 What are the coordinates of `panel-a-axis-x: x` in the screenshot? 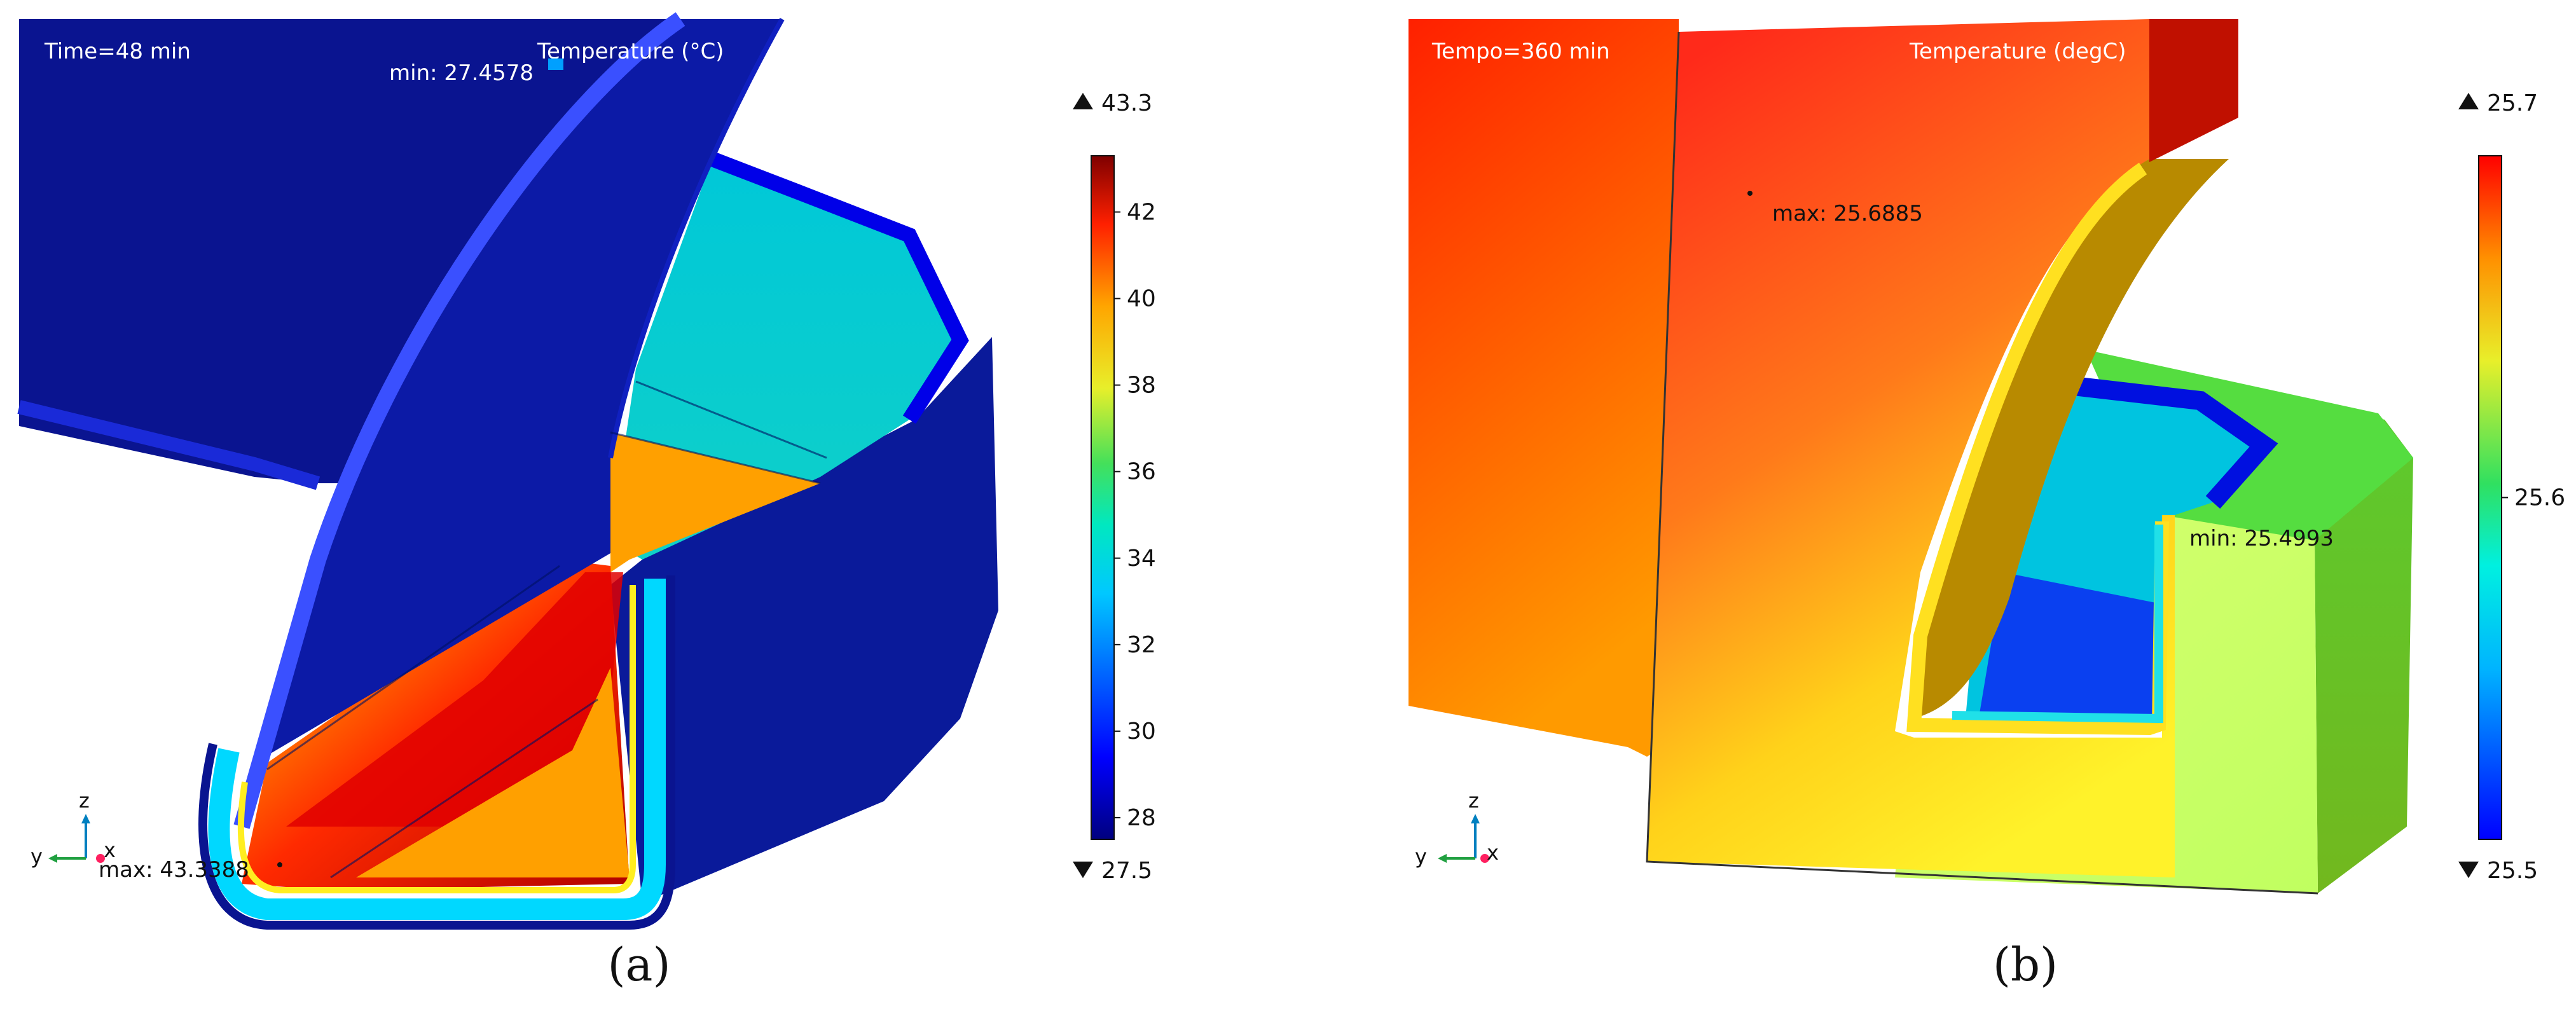 It's located at (110, 850).